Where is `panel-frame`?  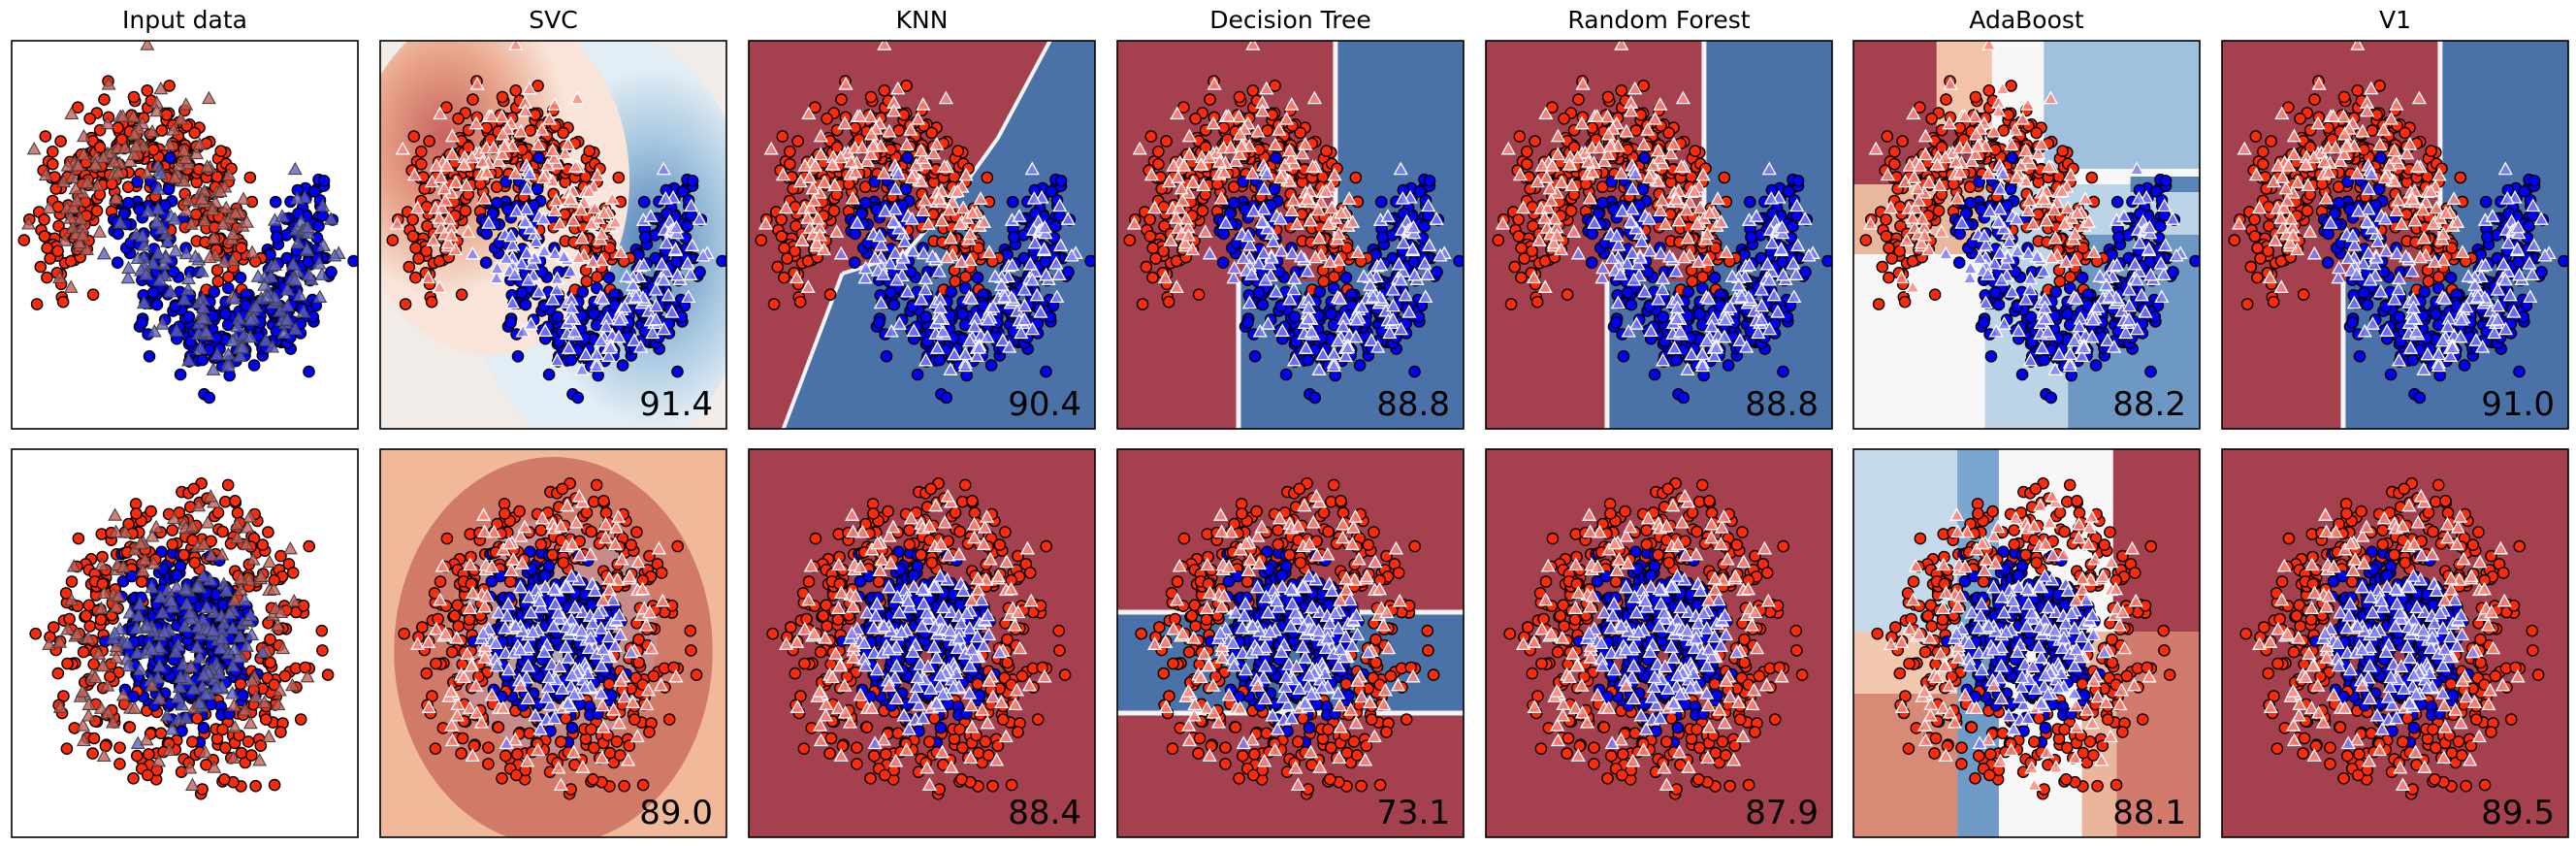 panel-frame is located at coordinates (553, 235).